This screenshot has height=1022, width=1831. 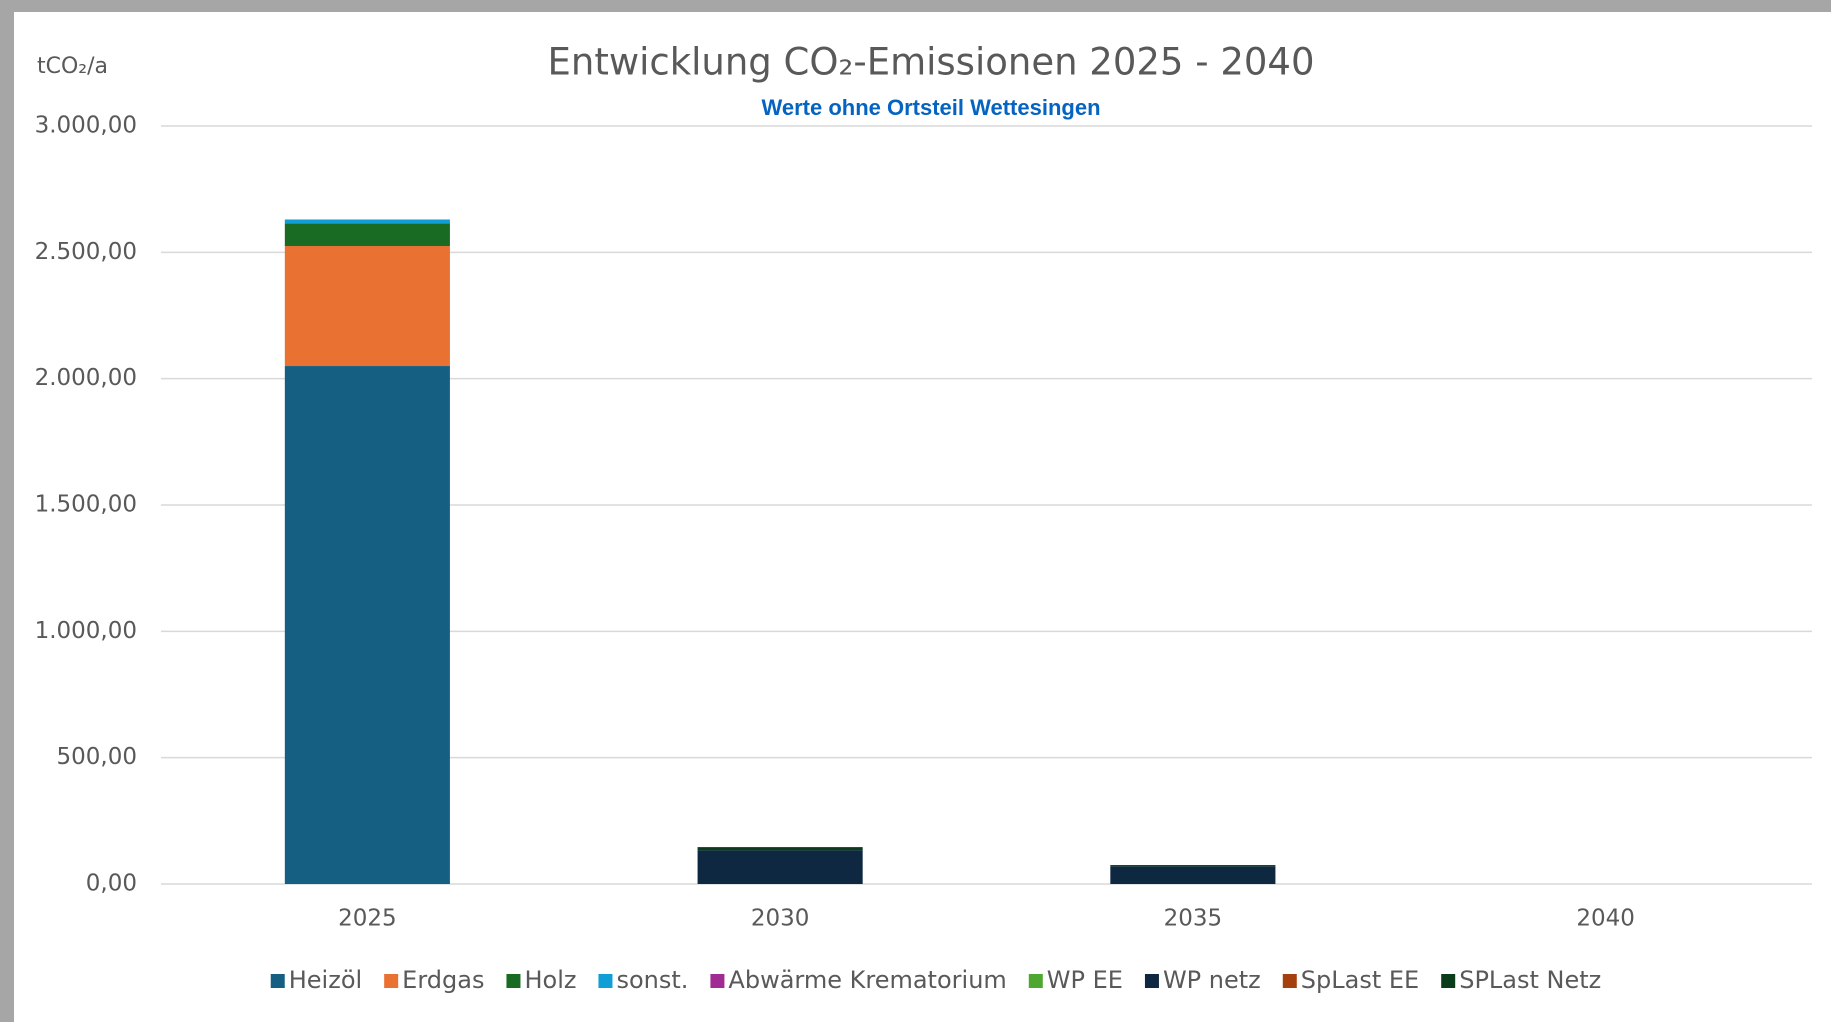 I want to click on y-tick-label: 1.500,00, so click(x=86, y=505).